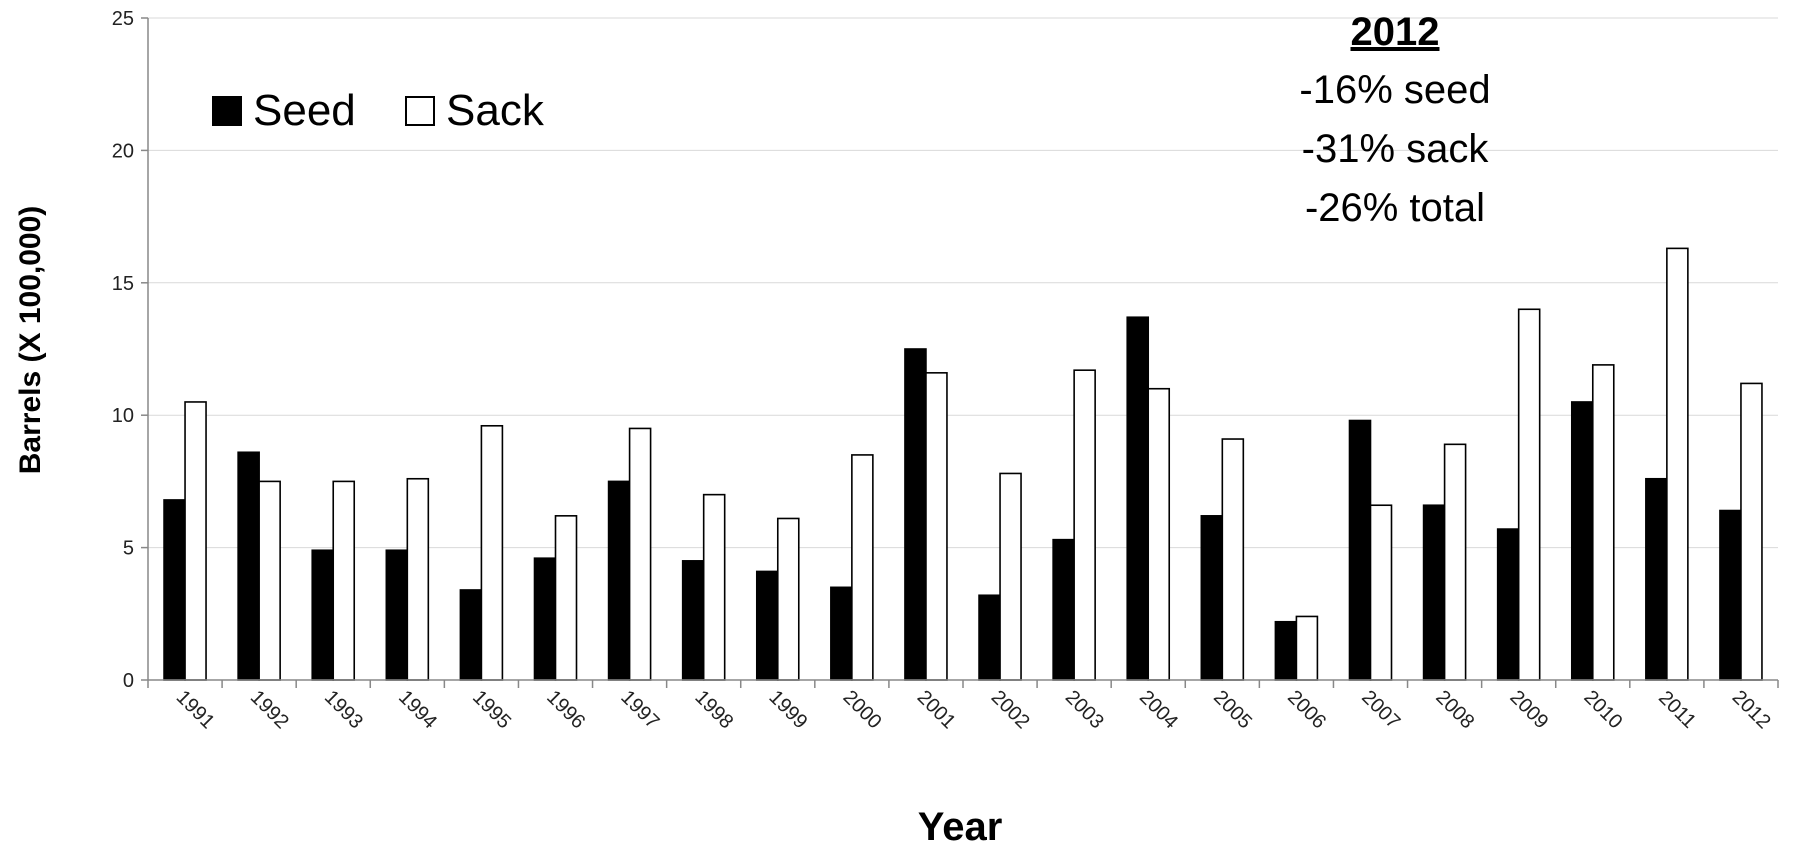  I want to click on bar-seed-2008, so click(1434, 592).